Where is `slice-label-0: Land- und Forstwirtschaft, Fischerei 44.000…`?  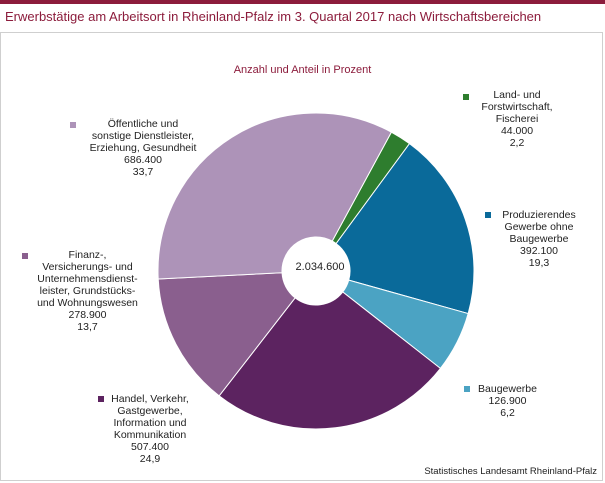
slice-label-0: Land- und Forstwirtschaft, Fischerei 44.000… is located at coordinates (517, 119).